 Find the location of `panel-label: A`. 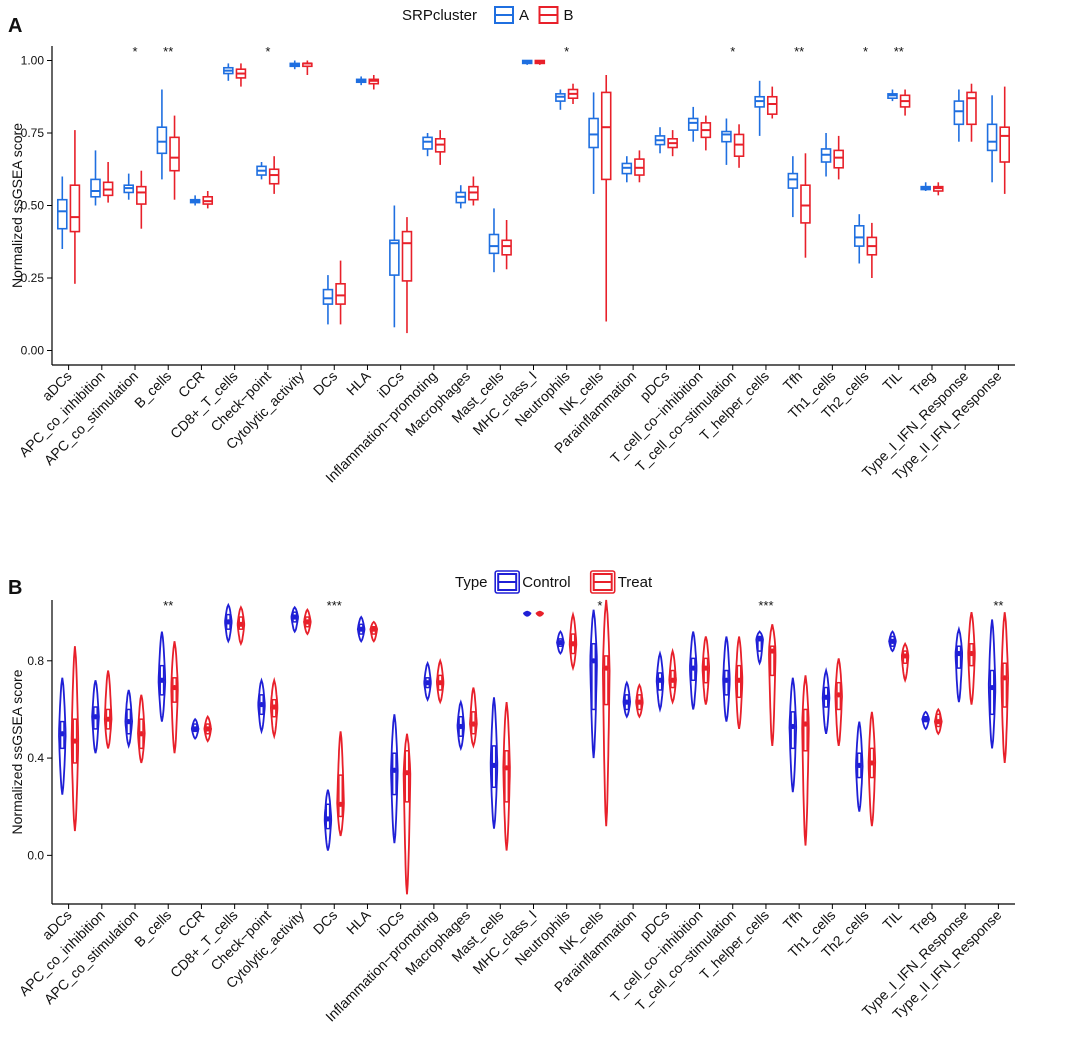

panel-label: A is located at coordinates (15, 26).